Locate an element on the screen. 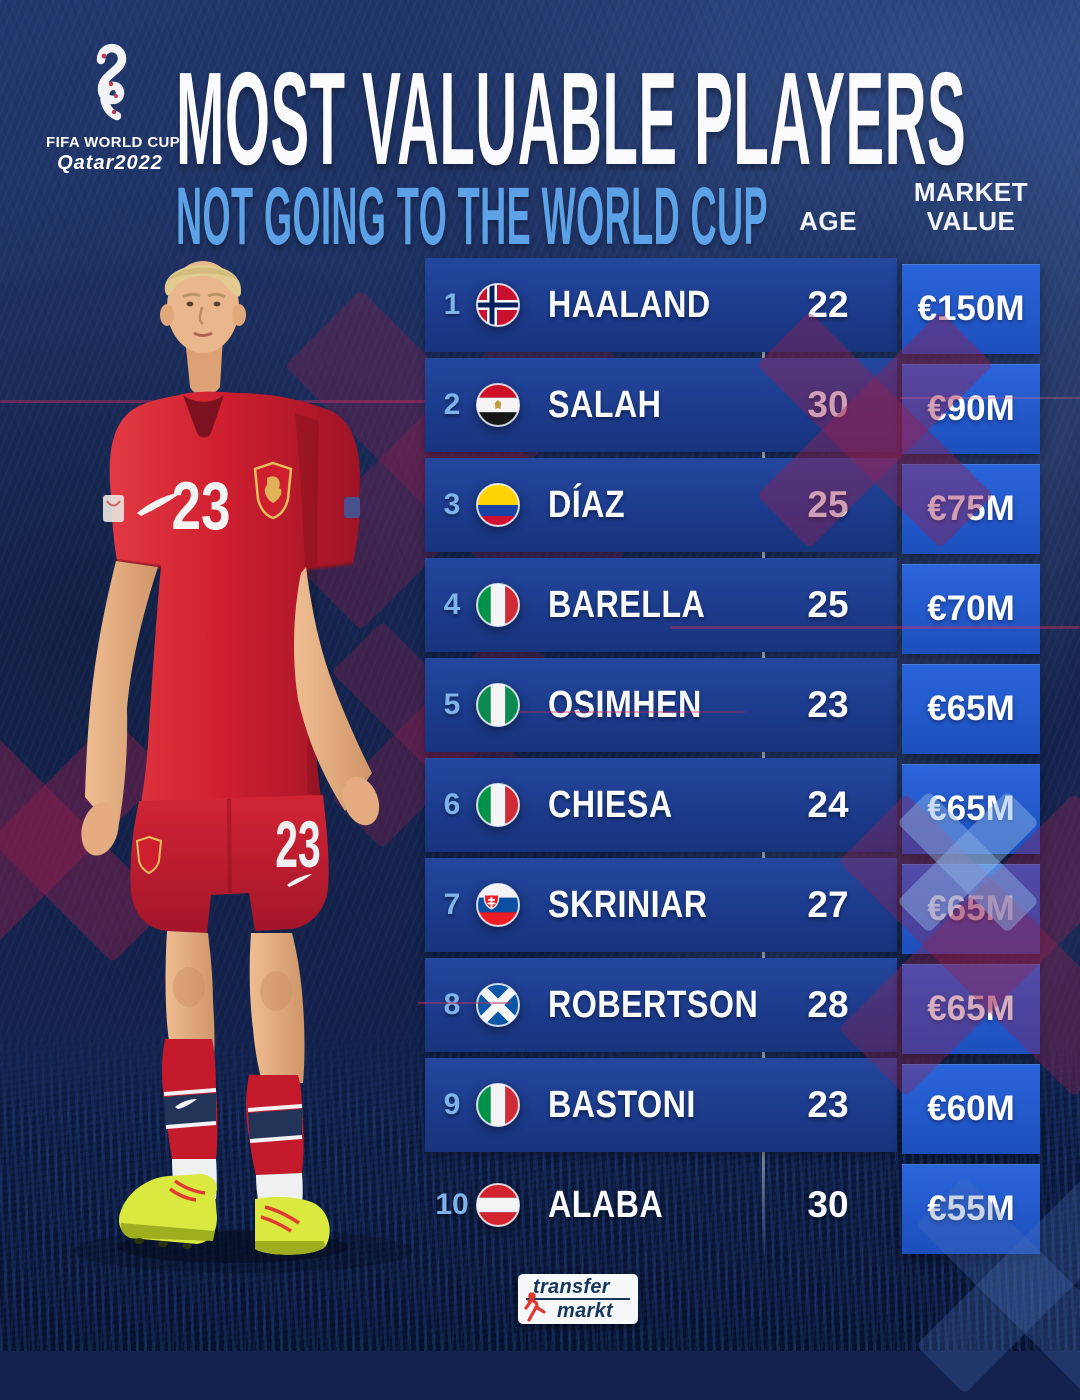 The width and height of the screenshot is (1080, 1400). age-value: 28 is located at coordinates (828, 1004).